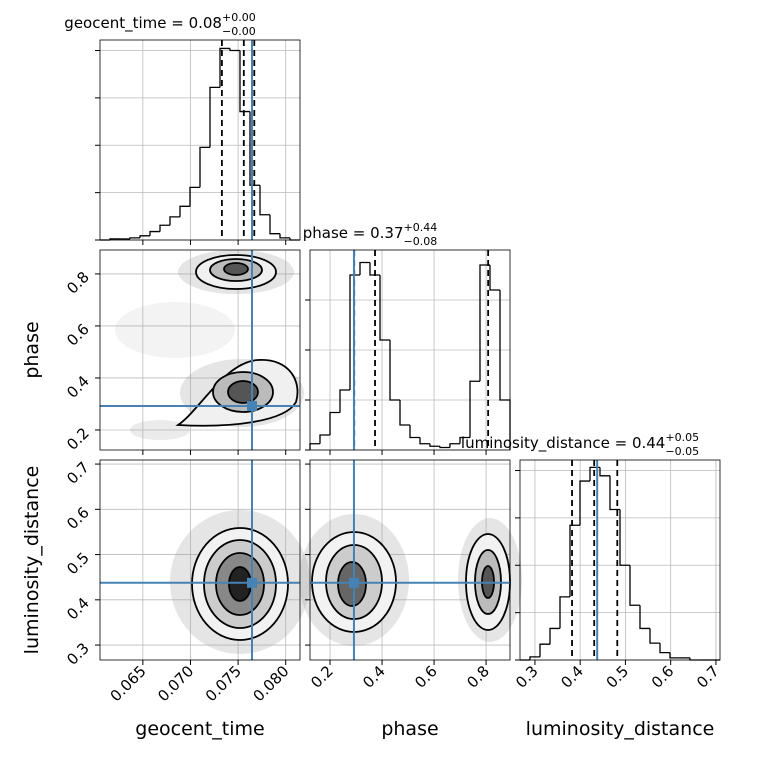 This screenshot has width=760, height=760. What do you see at coordinates (409, 729) in the screenshot?
I see `x-axis-label: phase` at bounding box center [409, 729].